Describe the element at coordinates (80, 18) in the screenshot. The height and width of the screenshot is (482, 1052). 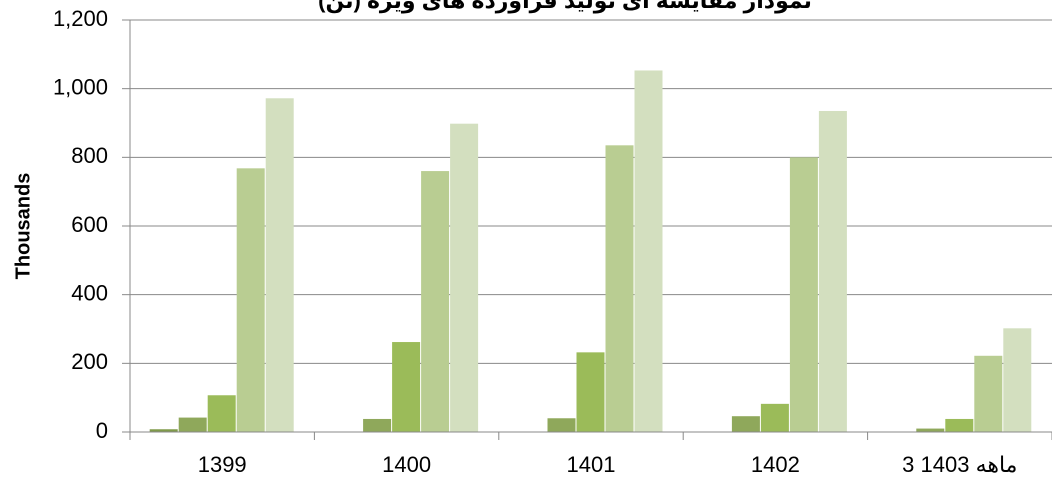
I see `y-tick-label: 1,200` at that location.